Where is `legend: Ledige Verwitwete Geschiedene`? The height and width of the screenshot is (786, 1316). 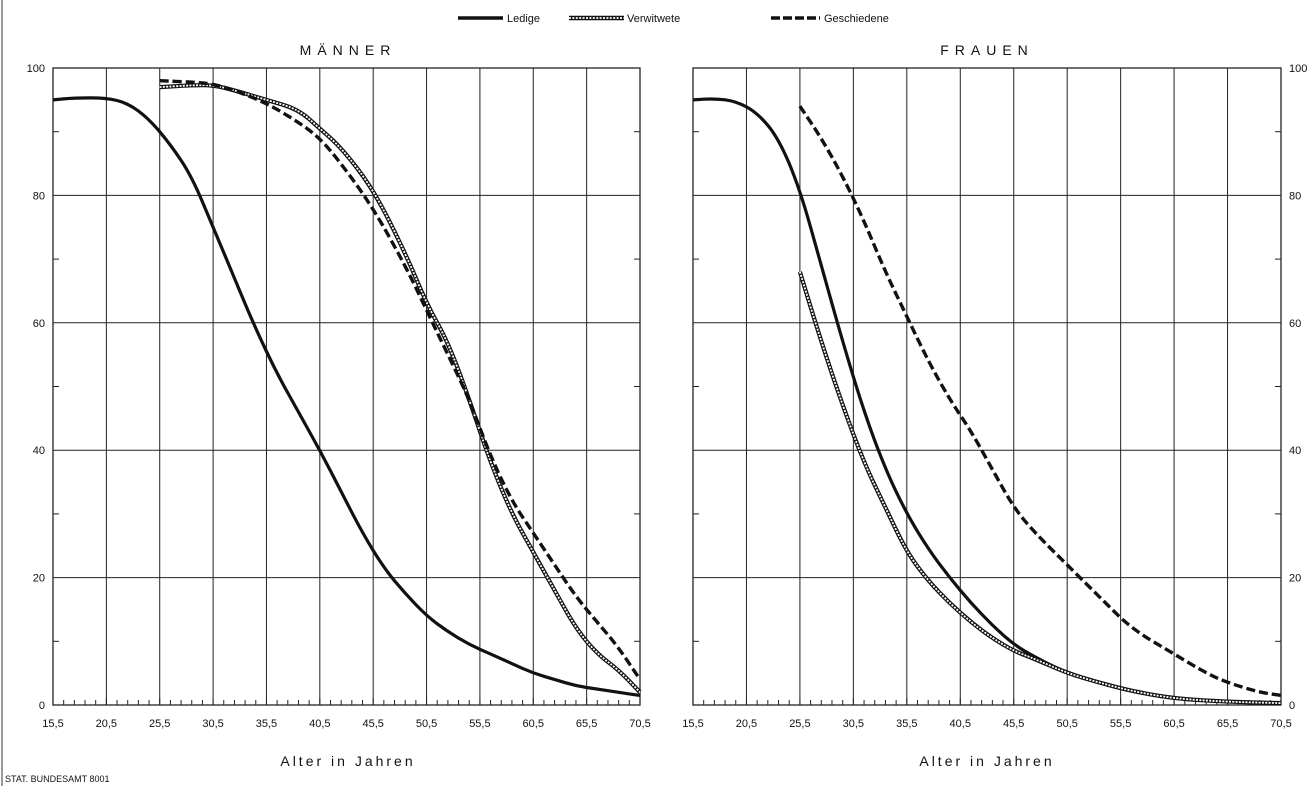 legend: Ledige Verwitwete Geschiedene is located at coordinates (673, 19).